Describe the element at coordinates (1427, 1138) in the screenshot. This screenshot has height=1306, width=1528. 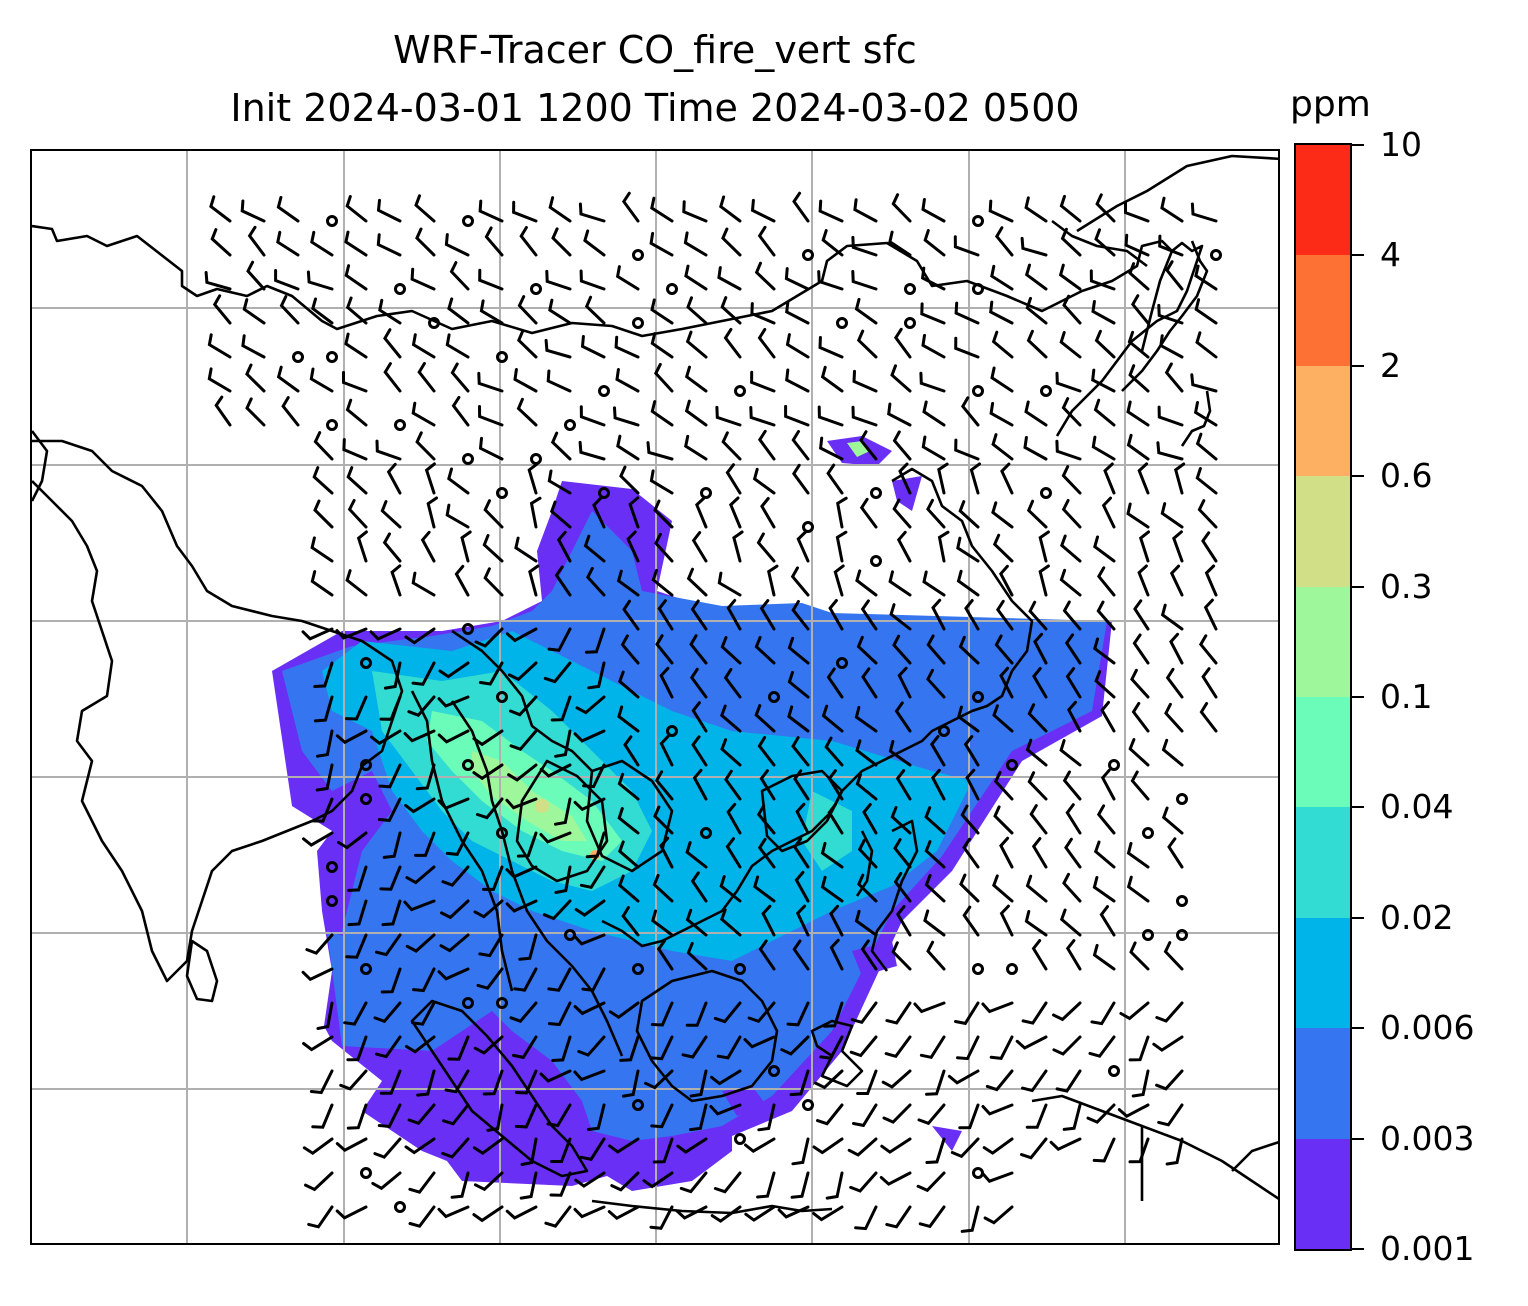
I see `colorbar-tick-label: 0.003` at that location.